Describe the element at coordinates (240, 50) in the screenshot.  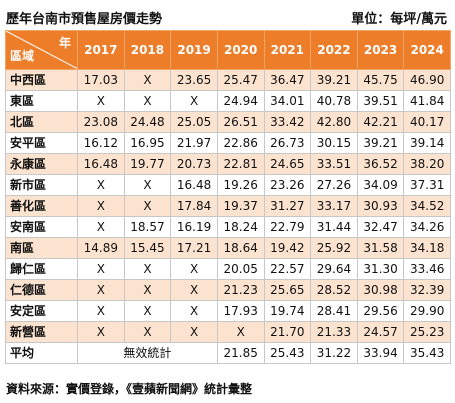
I see `year-header: 2020` at that location.